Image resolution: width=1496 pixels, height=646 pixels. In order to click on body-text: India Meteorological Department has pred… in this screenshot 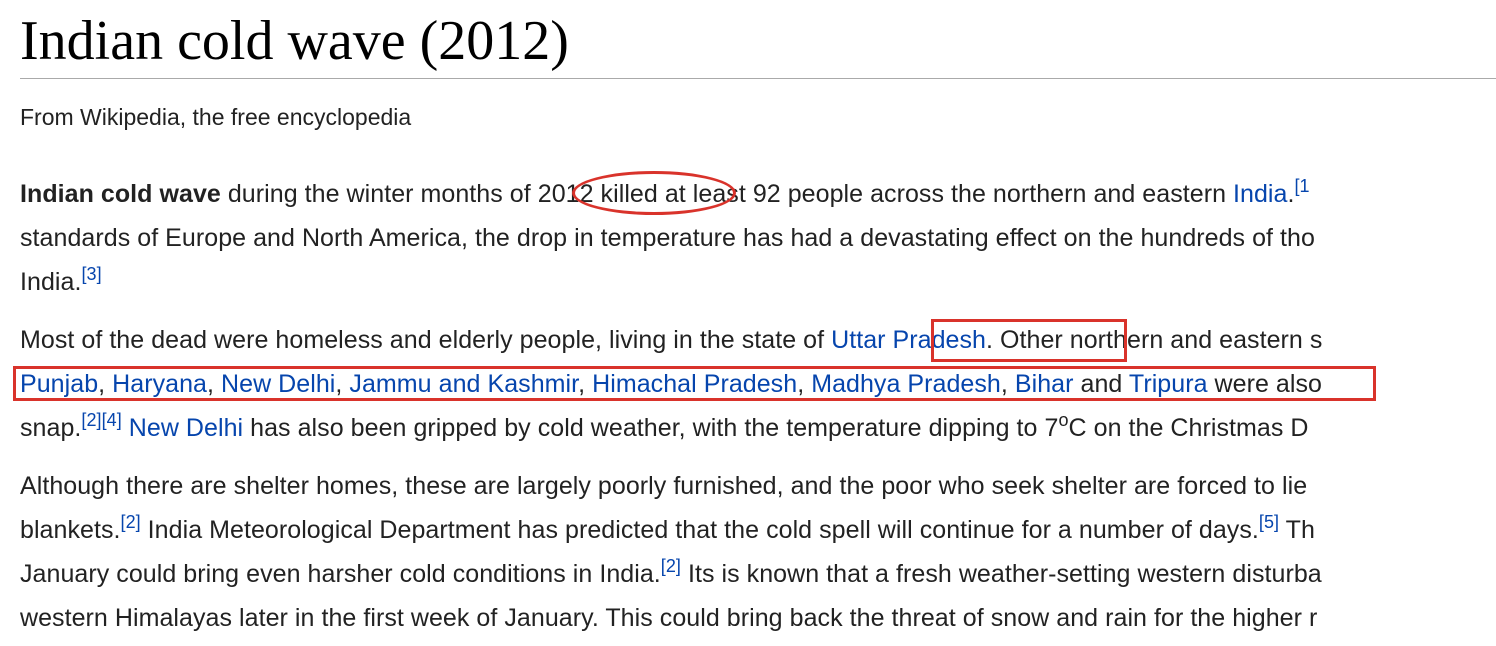, I will do `click(699, 530)`.